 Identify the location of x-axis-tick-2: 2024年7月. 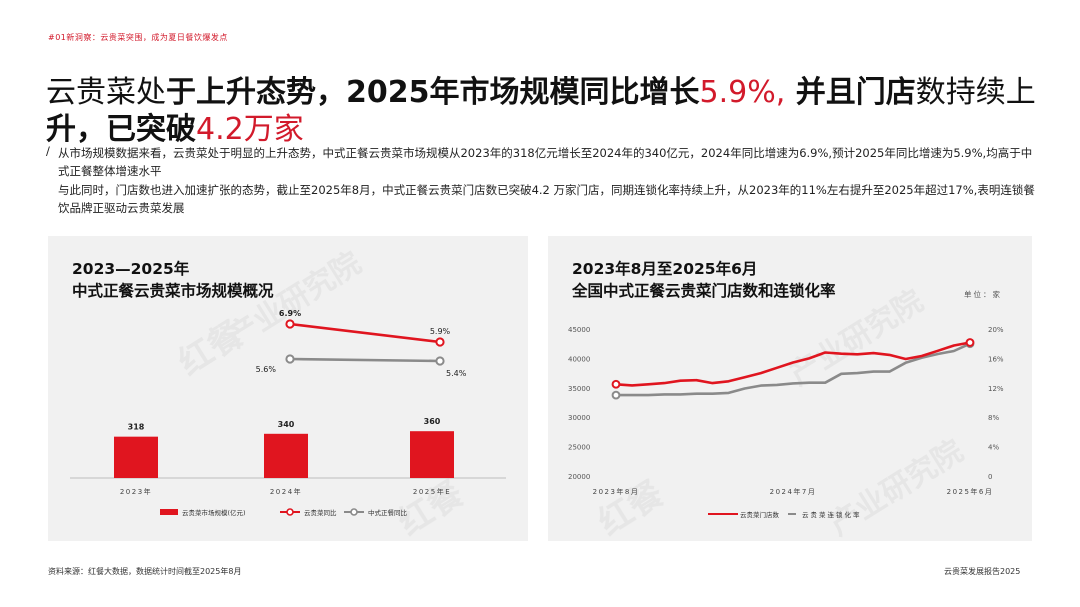
(793, 491).